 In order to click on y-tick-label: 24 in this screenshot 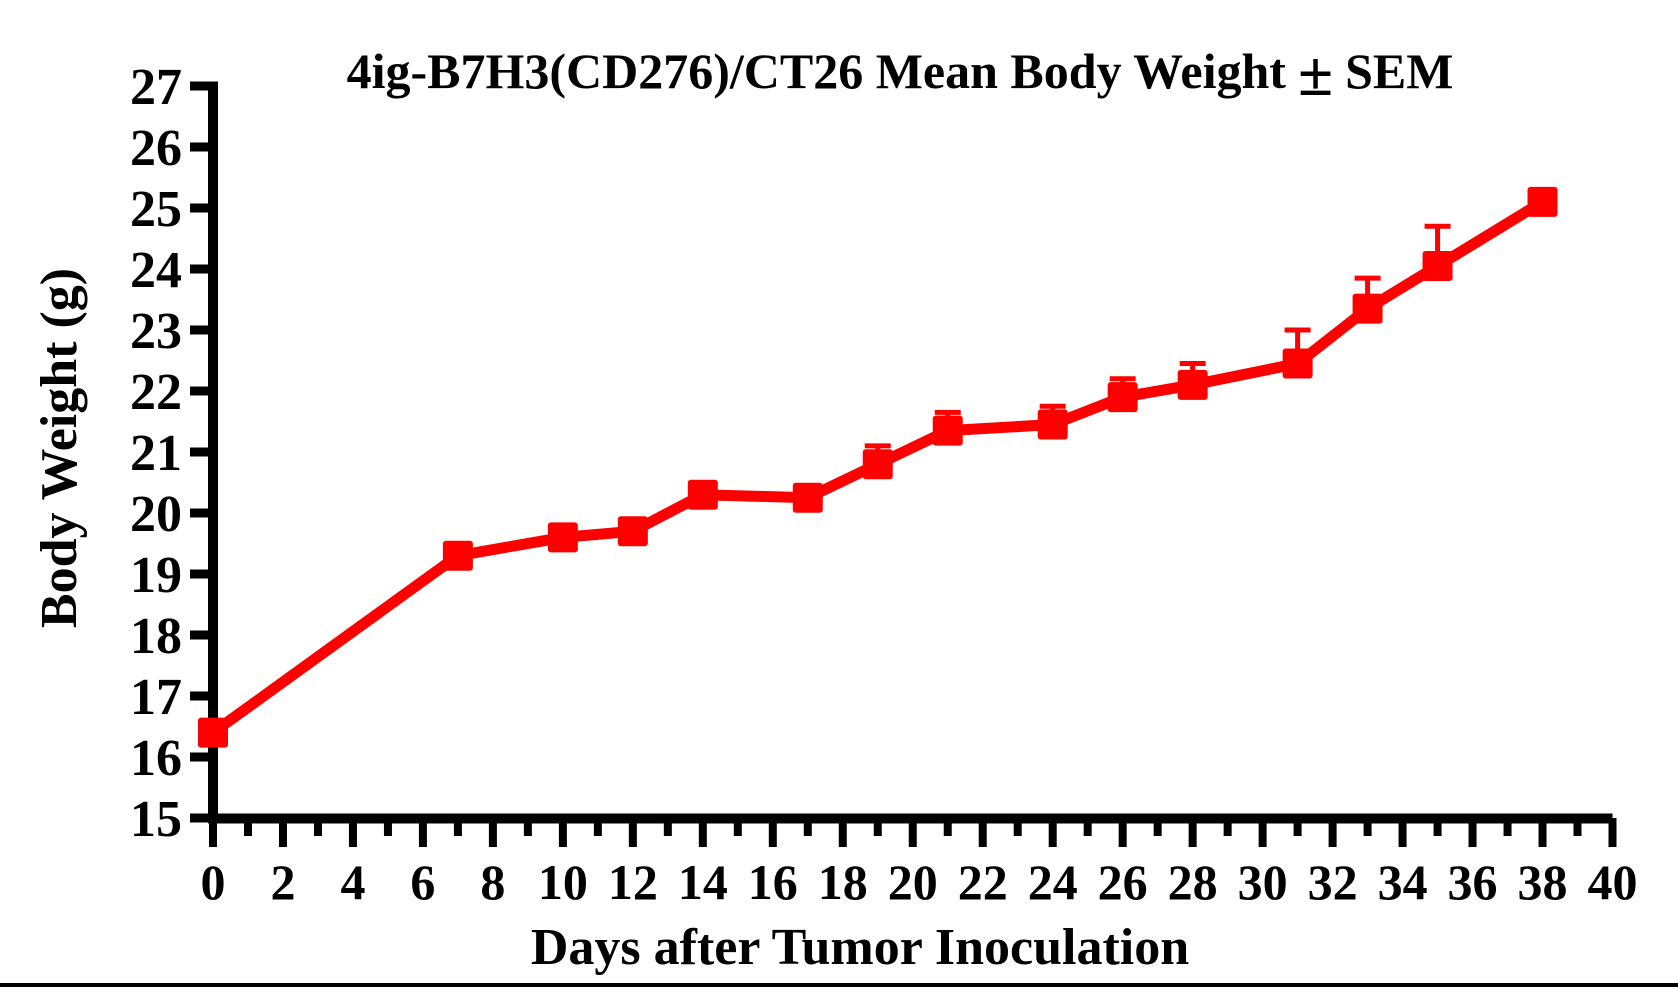, I will do `click(156, 270)`.